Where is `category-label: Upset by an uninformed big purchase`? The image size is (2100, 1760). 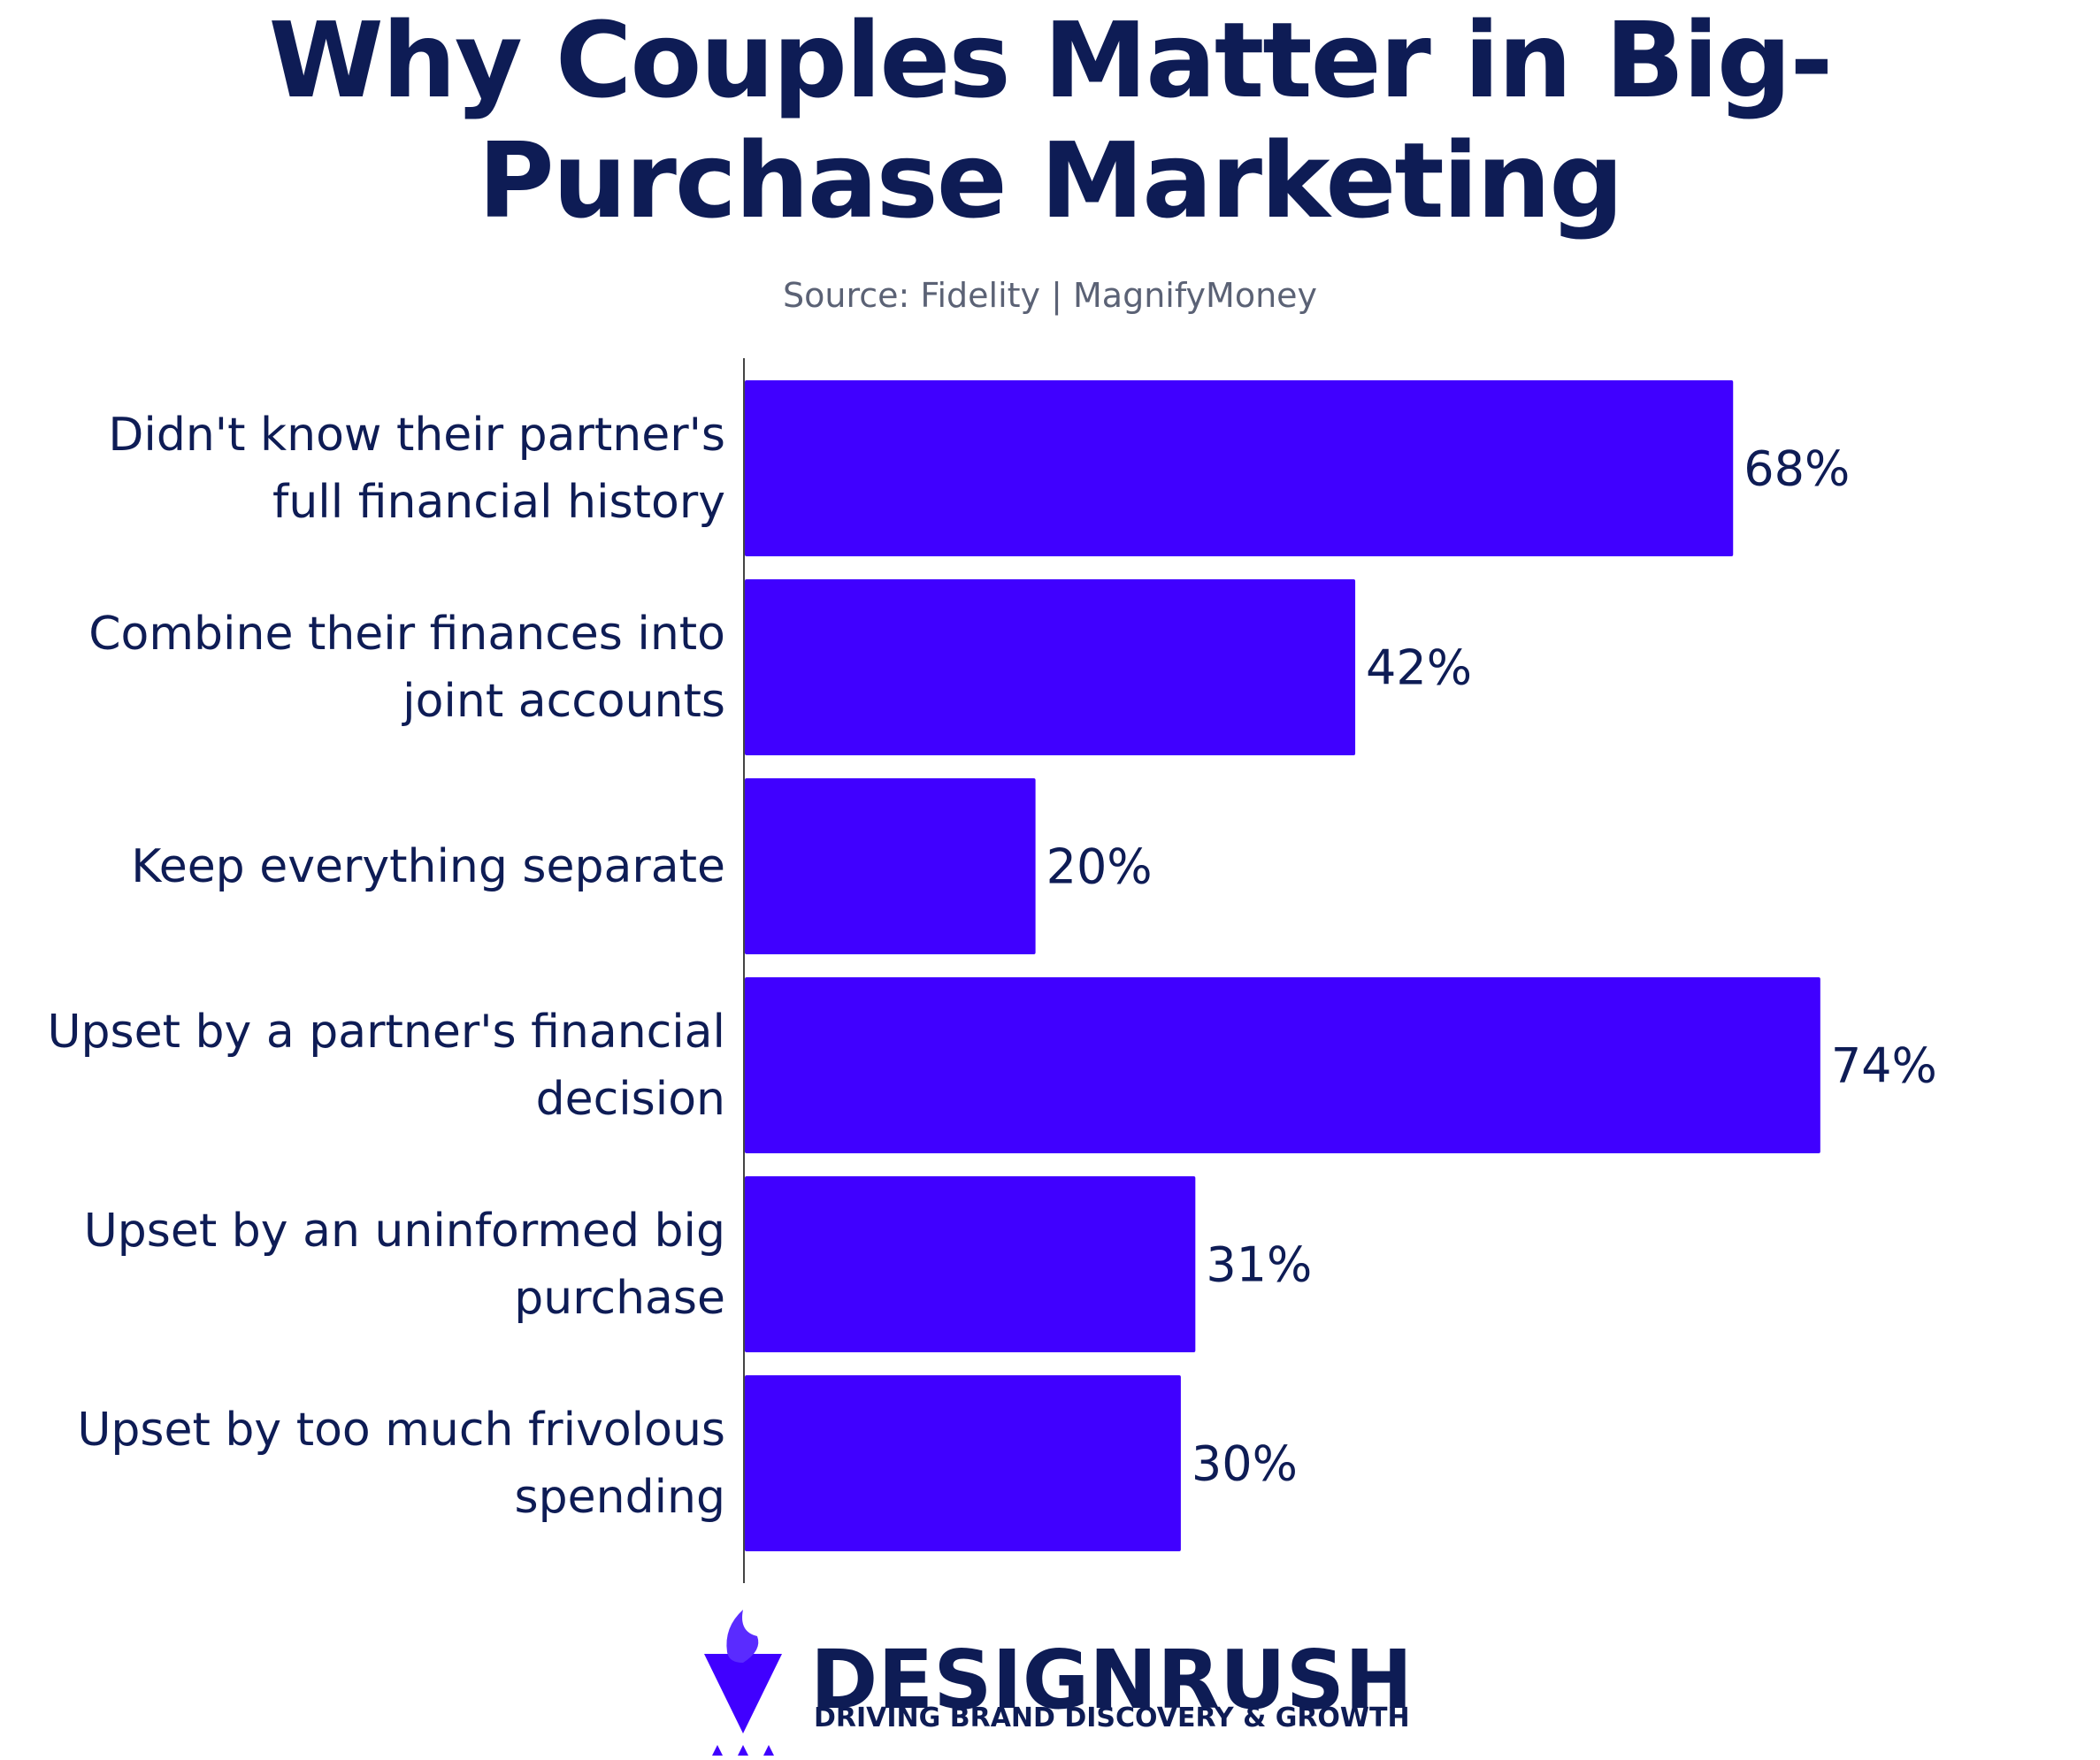 category-label: Upset by an uninformed big purchase is located at coordinates (404, 1264).